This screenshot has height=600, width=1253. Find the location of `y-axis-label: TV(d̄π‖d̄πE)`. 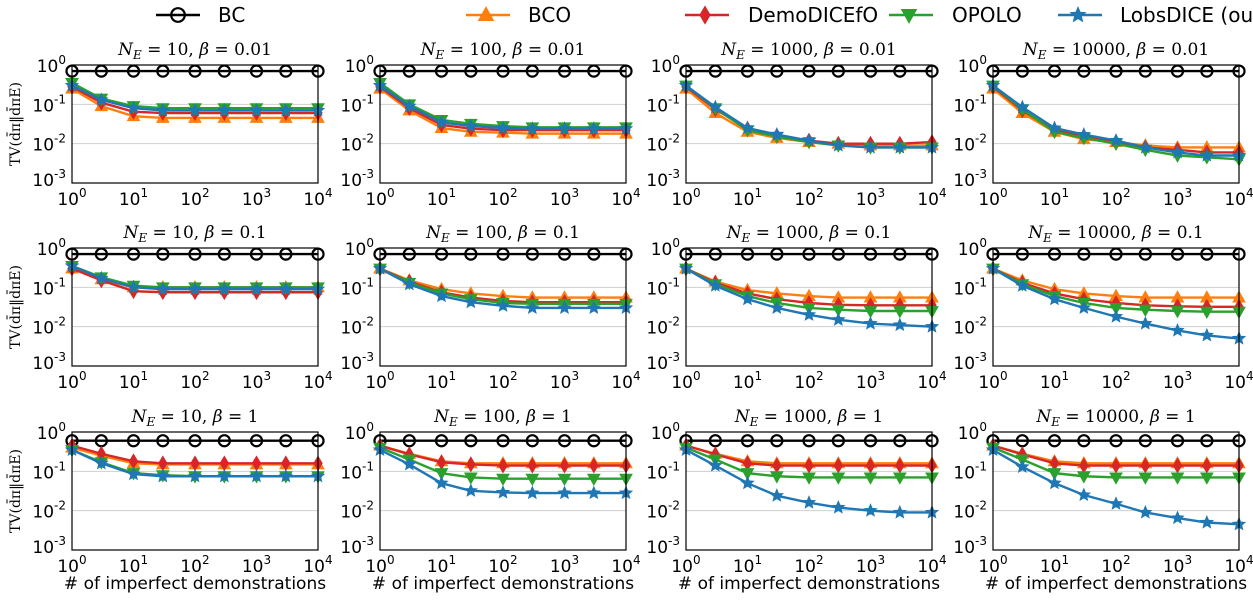

y-axis-label: TV(d̄π‖d̄πE) is located at coordinates (15, 124).